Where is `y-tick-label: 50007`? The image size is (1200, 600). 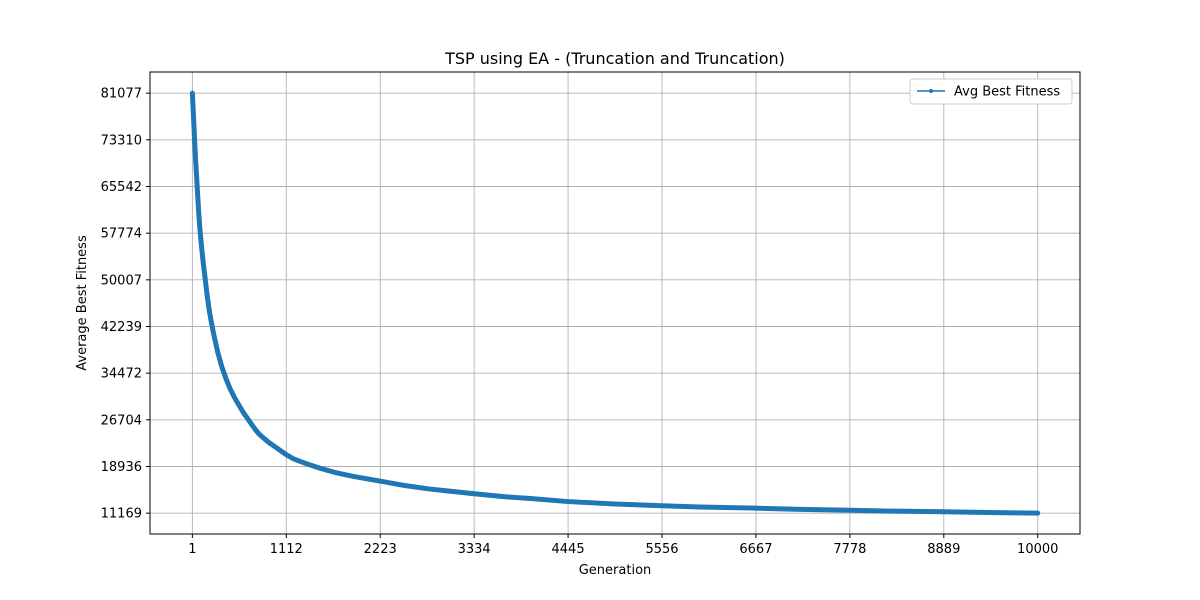 y-tick-label: 50007 is located at coordinates (121, 280).